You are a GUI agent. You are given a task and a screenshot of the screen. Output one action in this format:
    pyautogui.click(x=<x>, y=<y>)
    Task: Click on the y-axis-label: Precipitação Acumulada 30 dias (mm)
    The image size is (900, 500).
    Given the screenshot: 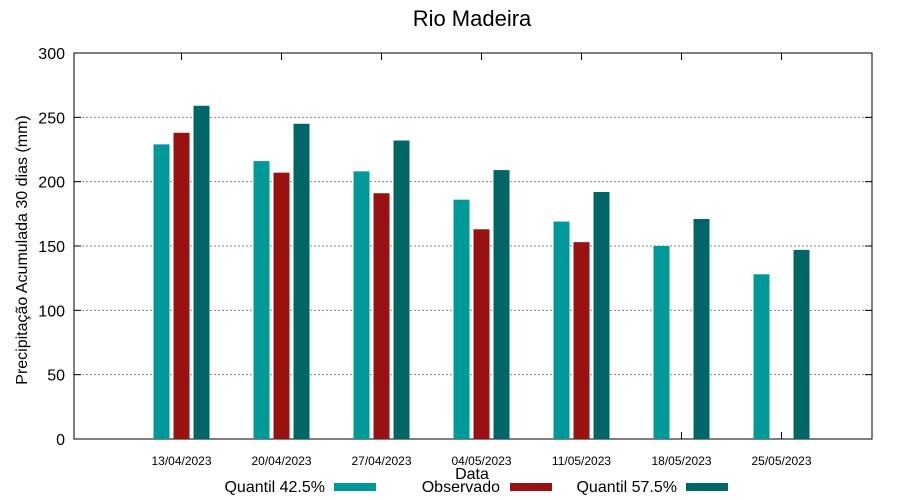 What is the action you would take?
    pyautogui.click(x=22, y=249)
    